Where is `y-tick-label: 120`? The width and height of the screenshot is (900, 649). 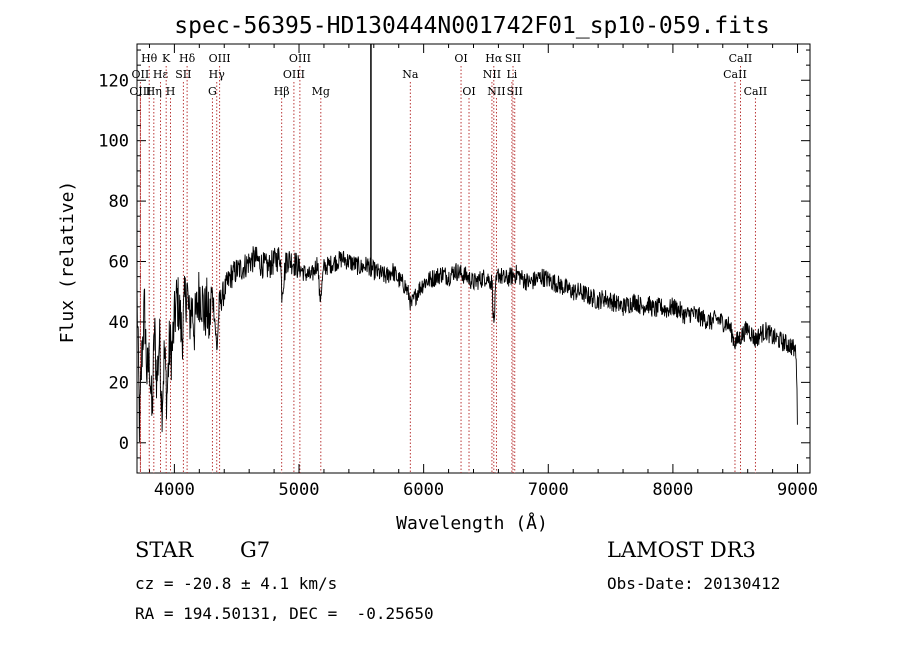
y-tick-label: 120 is located at coordinates (113, 81).